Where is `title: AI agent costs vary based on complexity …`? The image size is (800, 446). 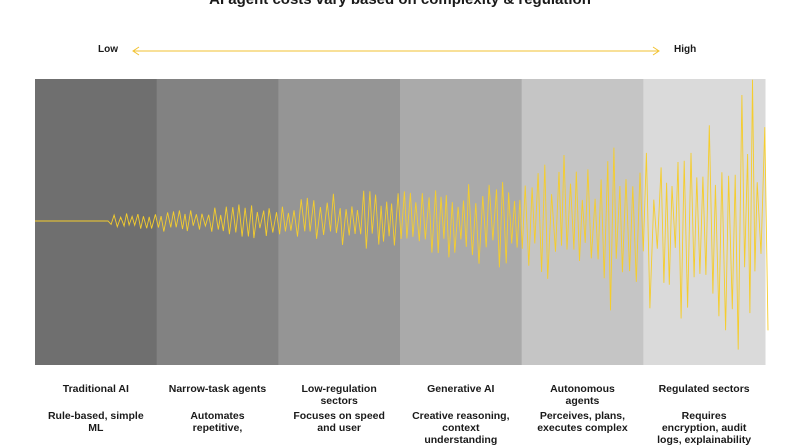 title: AI agent costs vary based on complexity … is located at coordinates (400, 4).